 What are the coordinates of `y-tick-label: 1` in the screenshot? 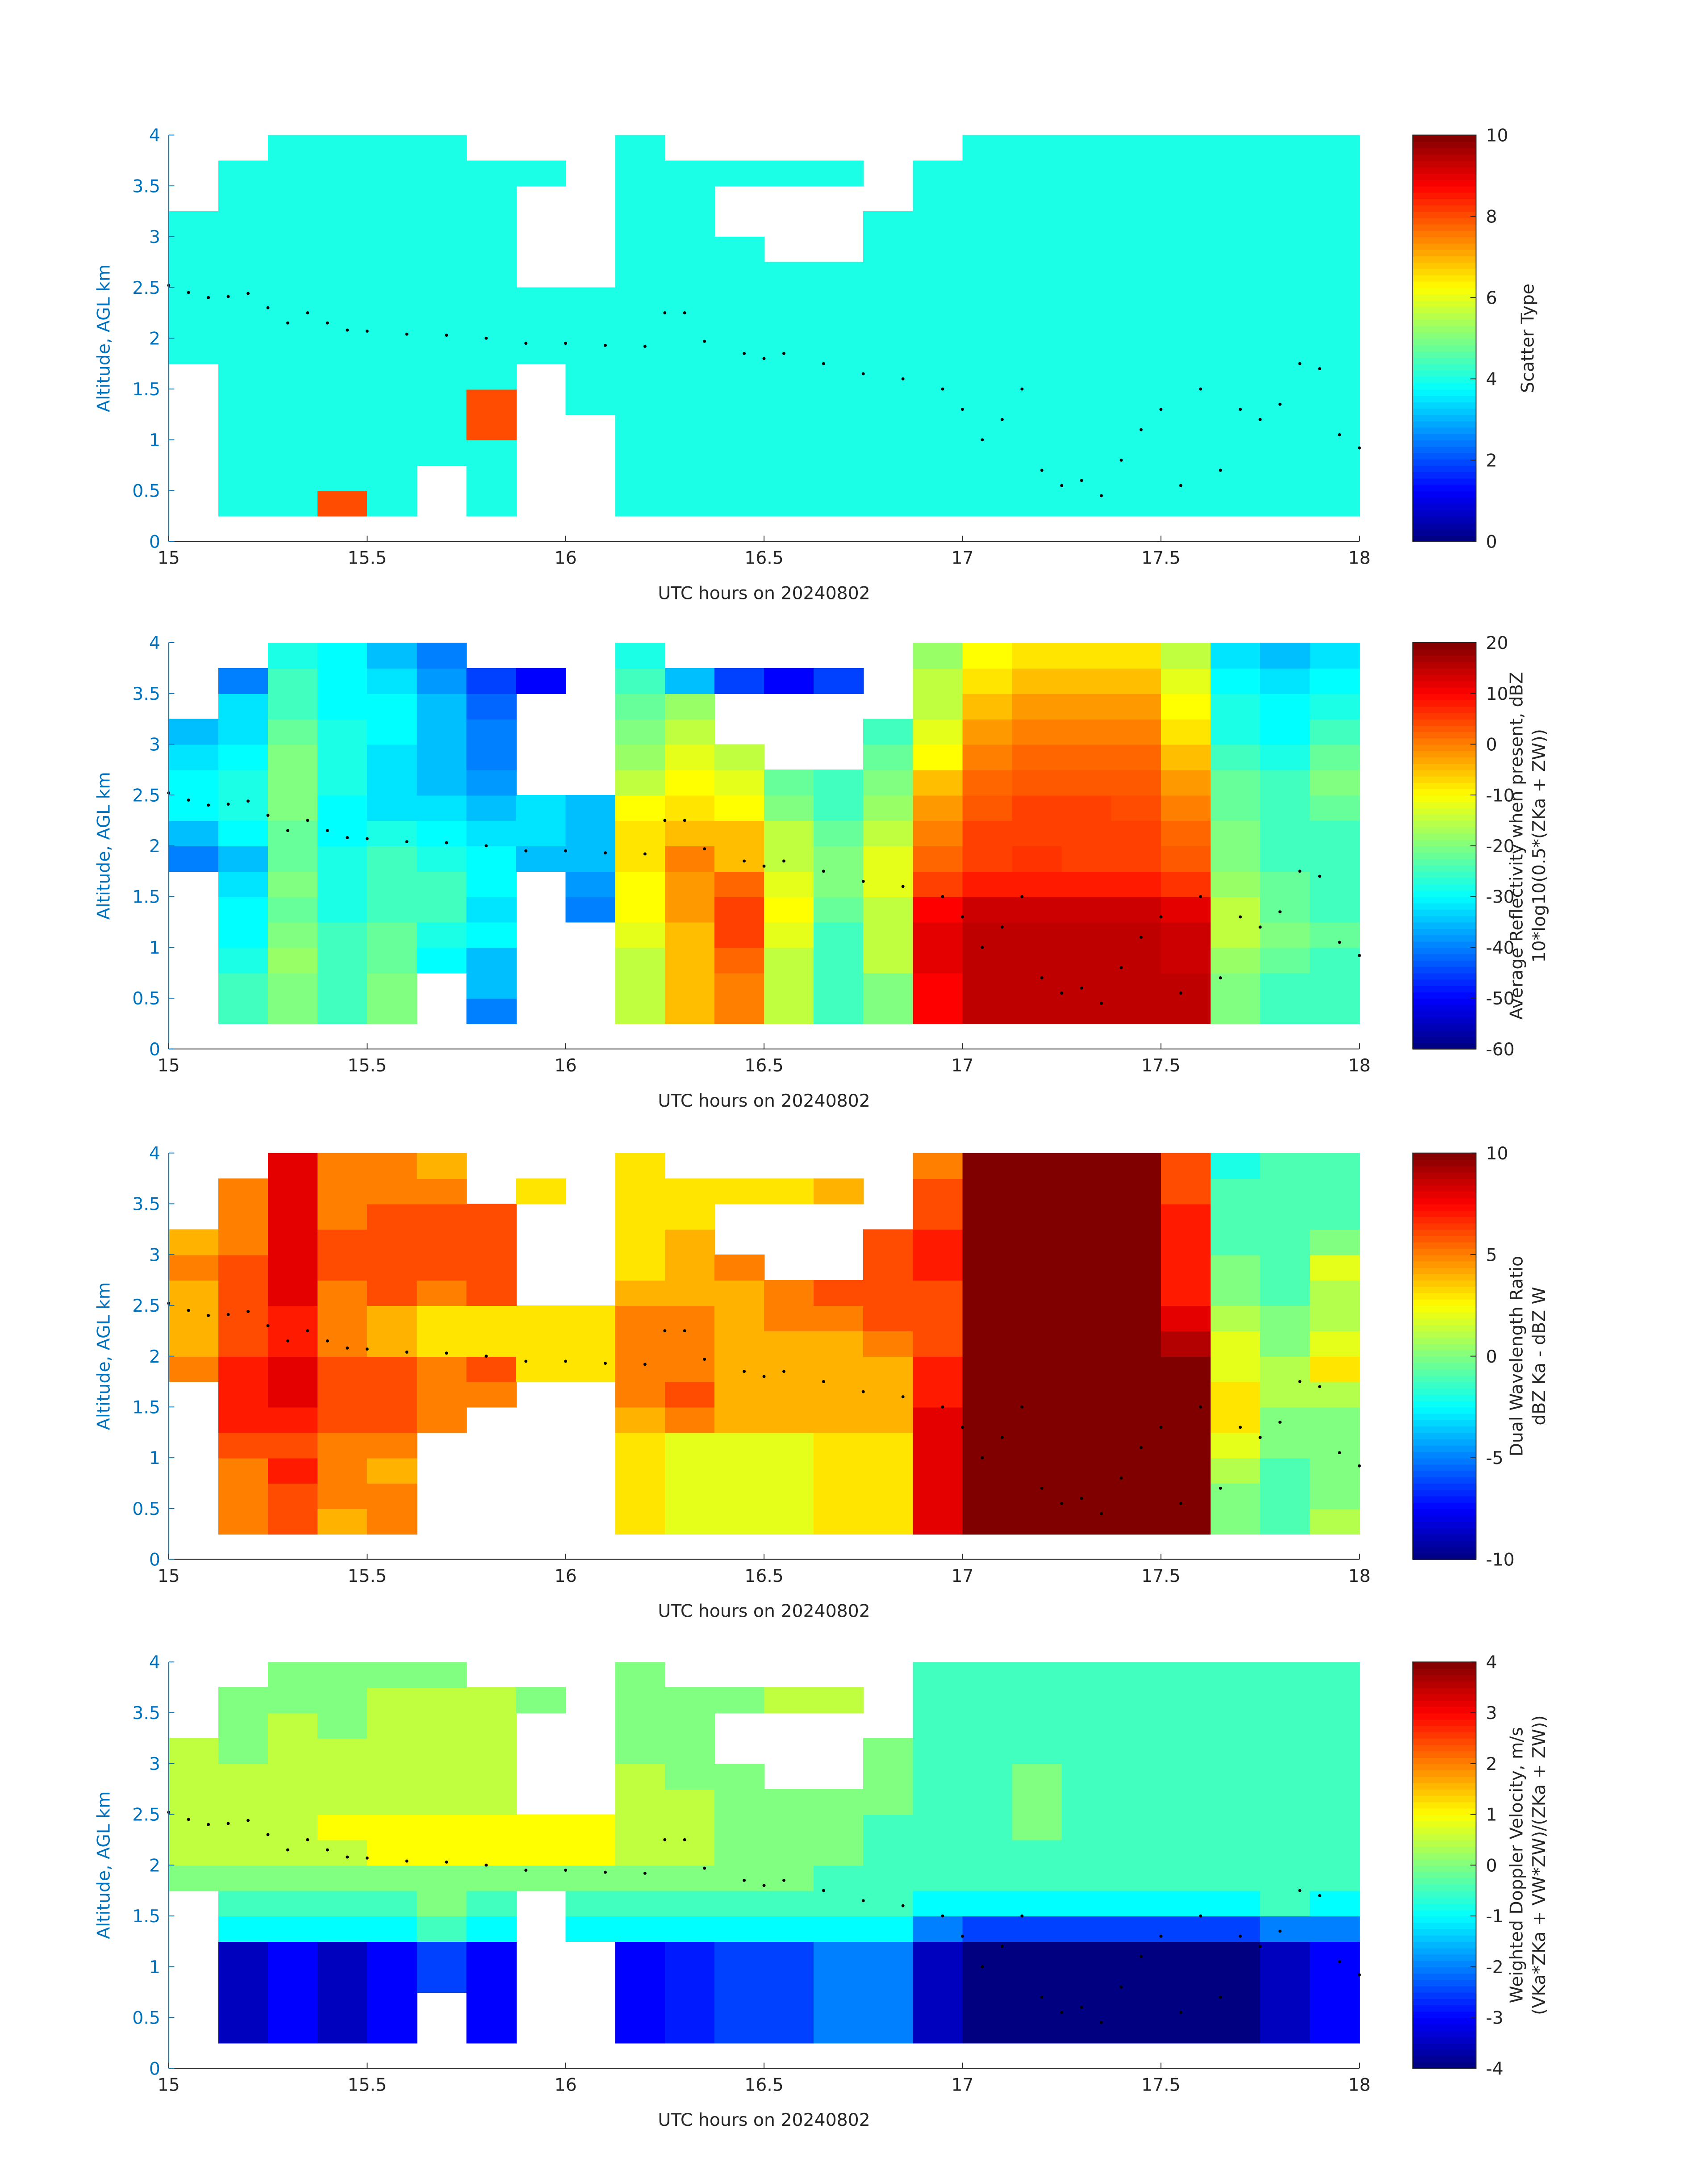 It's located at (154, 441).